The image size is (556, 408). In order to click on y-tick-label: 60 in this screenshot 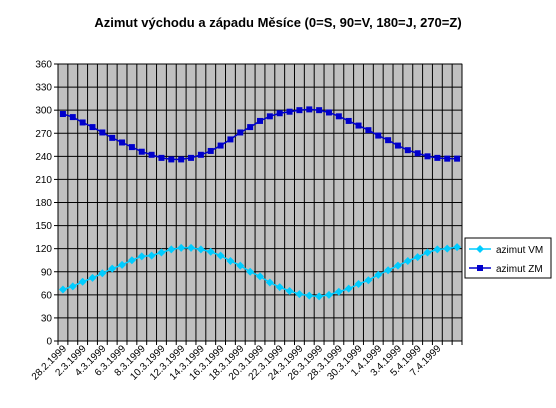, I will do `click(47, 295)`.